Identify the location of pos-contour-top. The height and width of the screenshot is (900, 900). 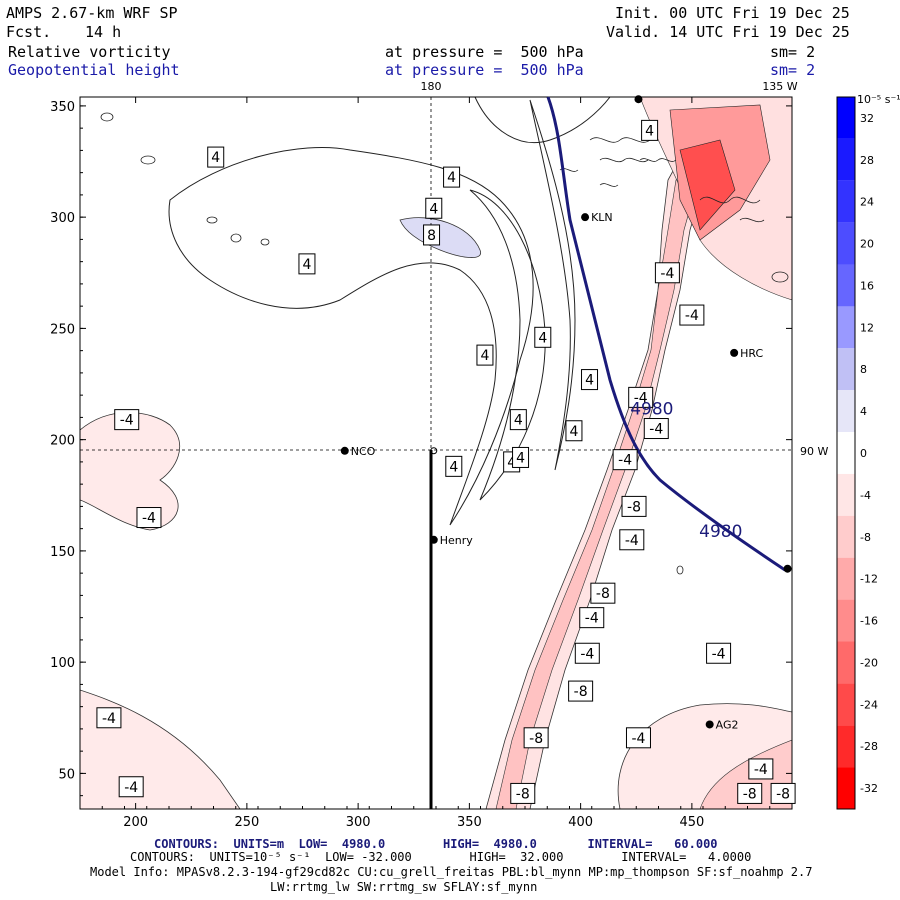
(542, 120).